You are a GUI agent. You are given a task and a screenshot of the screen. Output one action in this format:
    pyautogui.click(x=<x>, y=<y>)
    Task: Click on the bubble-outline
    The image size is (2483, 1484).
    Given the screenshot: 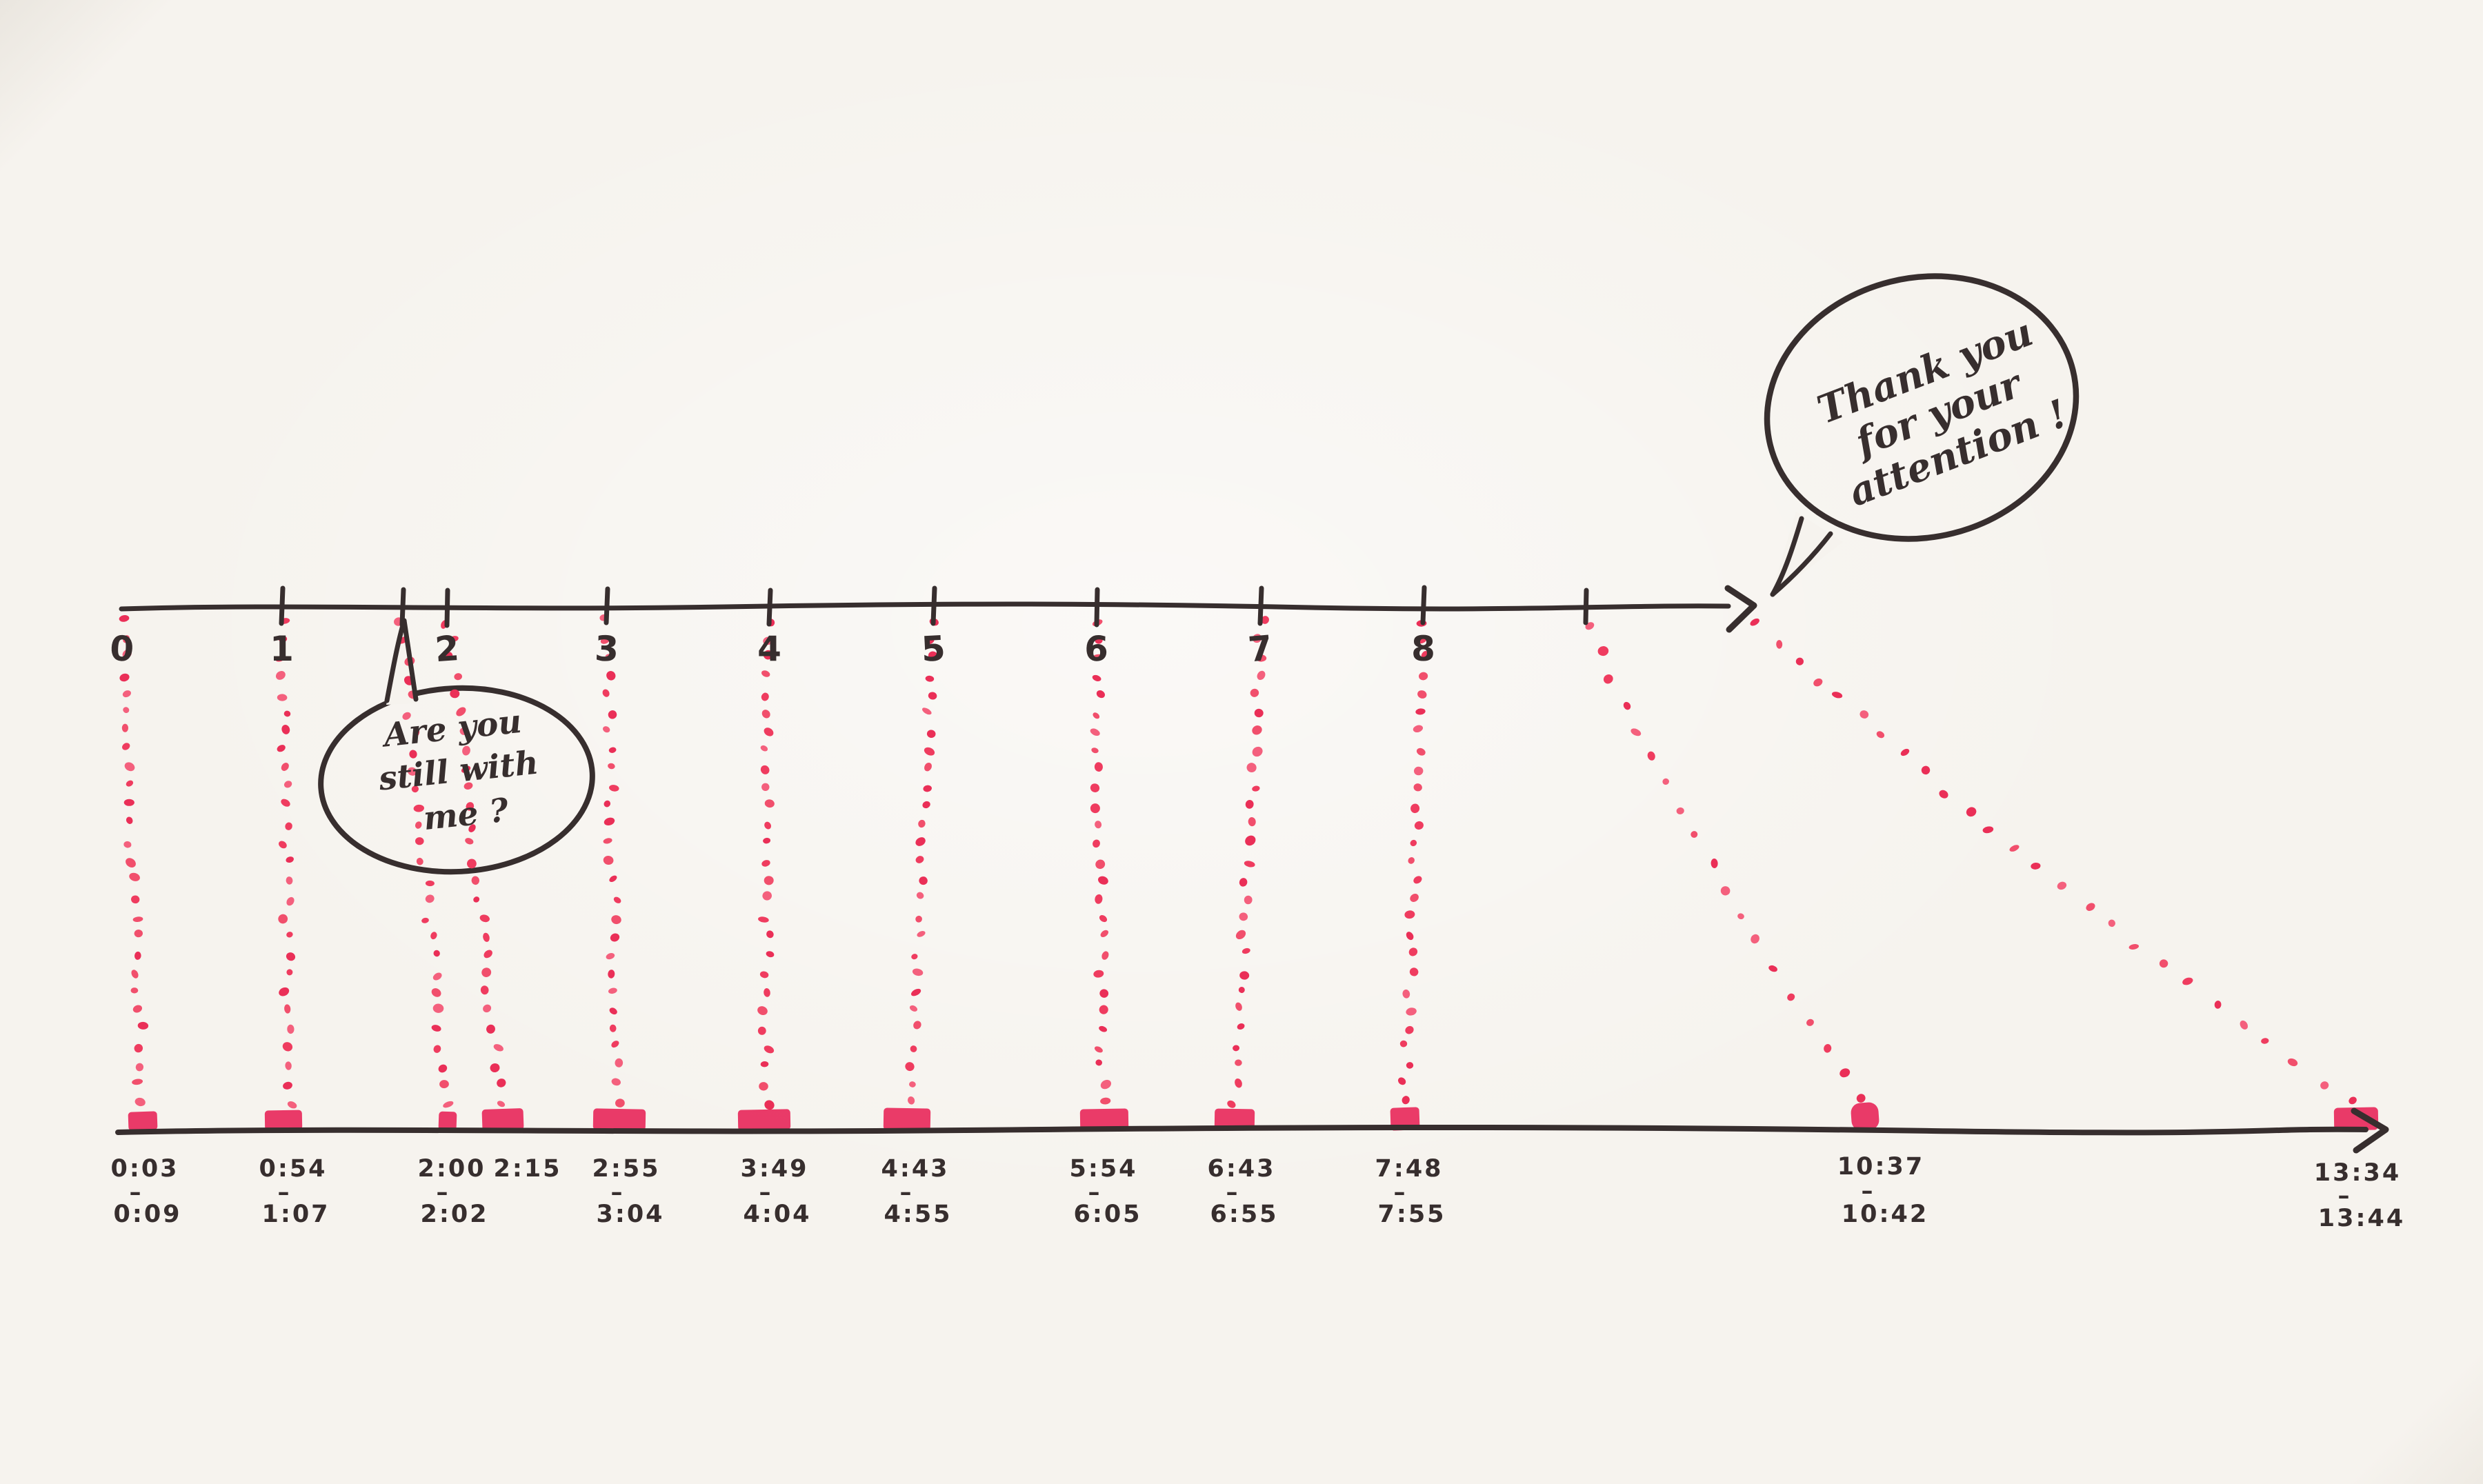 What is the action you would take?
    pyautogui.click(x=1922, y=407)
    